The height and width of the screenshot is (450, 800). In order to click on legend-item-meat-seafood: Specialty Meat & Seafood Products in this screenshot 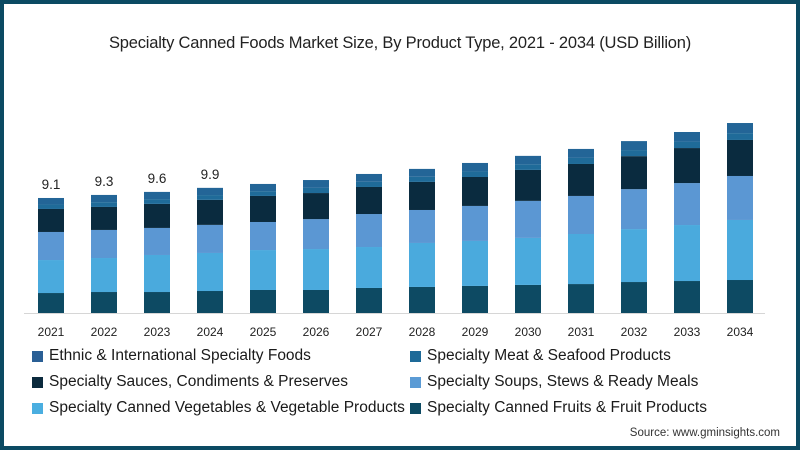, I will do `click(540, 356)`.